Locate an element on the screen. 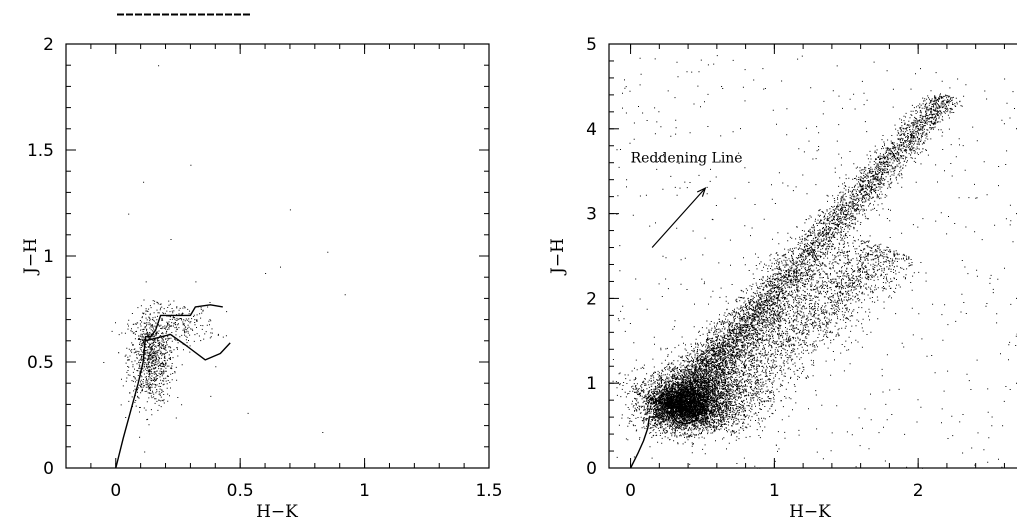 The height and width of the screenshot is (520, 1017). reddening-line-label: Reddening Line is located at coordinates (687, 159).